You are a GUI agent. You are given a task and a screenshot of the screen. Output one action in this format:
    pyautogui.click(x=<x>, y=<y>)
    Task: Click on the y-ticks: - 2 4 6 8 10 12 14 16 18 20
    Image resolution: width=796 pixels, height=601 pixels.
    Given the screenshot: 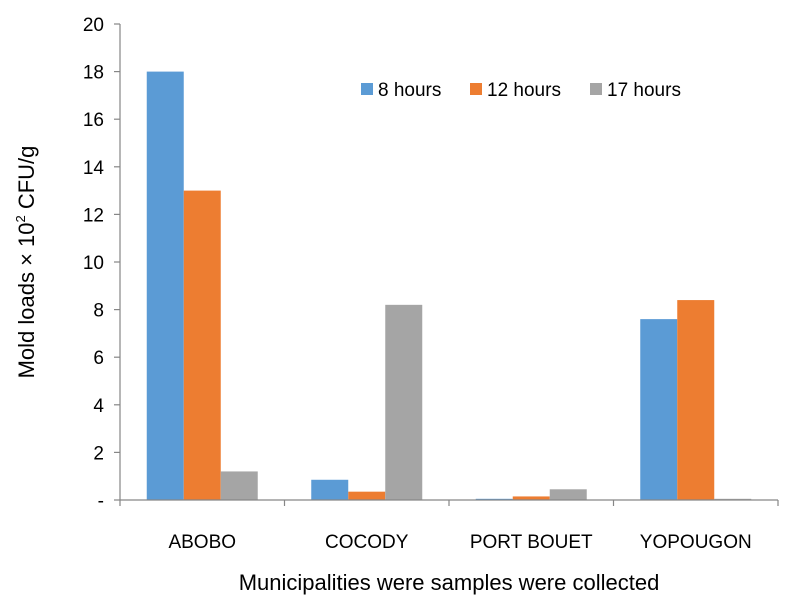 What is the action you would take?
    pyautogui.click(x=101, y=263)
    